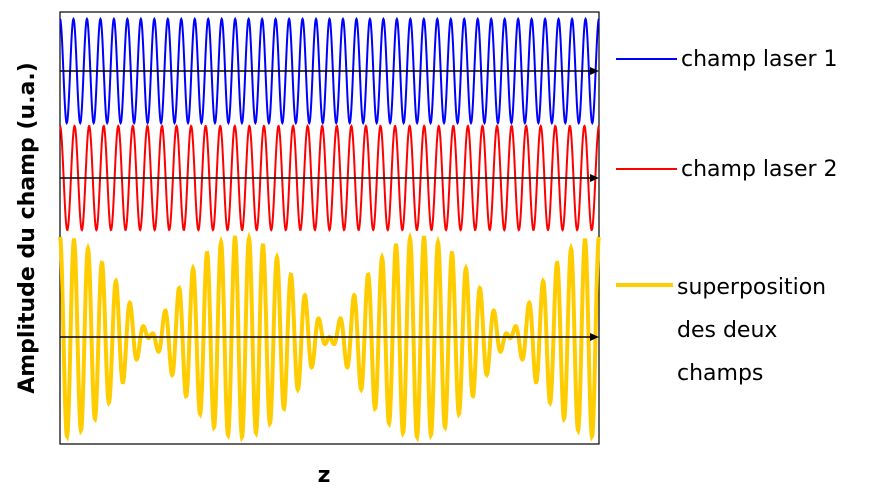 The width and height of the screenshot is (876, 498). I want to click on legend-label-laser-1: champ laser 1, so click(759, 59).